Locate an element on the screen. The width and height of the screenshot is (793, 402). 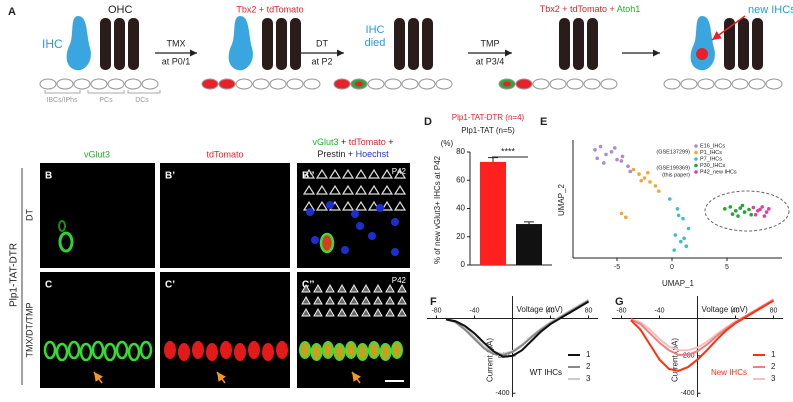
y-label: % of new vGlut3+ IHCs at P42 is located at coordinates (437, 209).